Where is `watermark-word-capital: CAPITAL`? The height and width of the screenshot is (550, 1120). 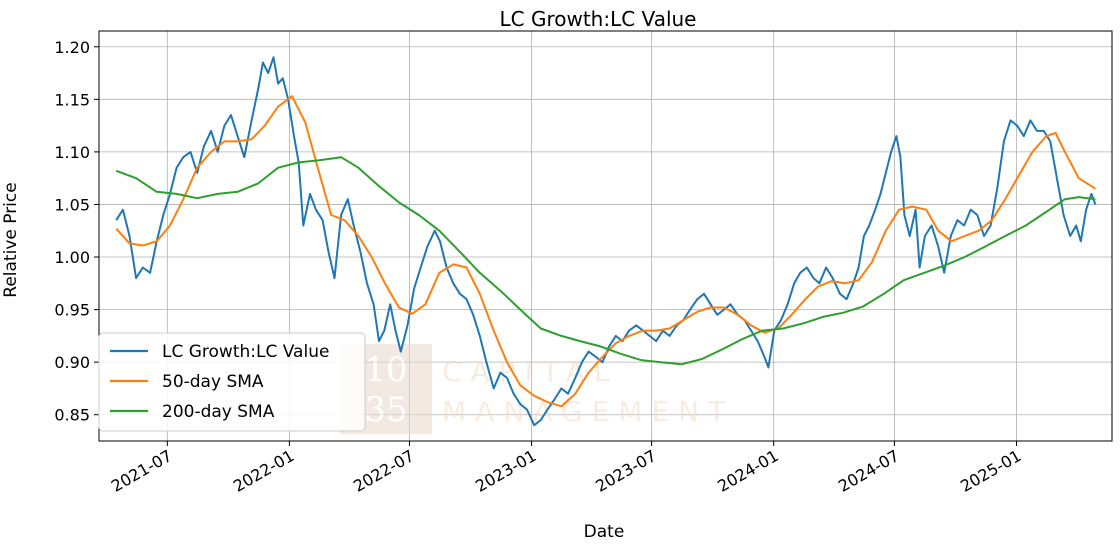
watermark-word-capital: CAPITAL is located at coordinates (530, 371).